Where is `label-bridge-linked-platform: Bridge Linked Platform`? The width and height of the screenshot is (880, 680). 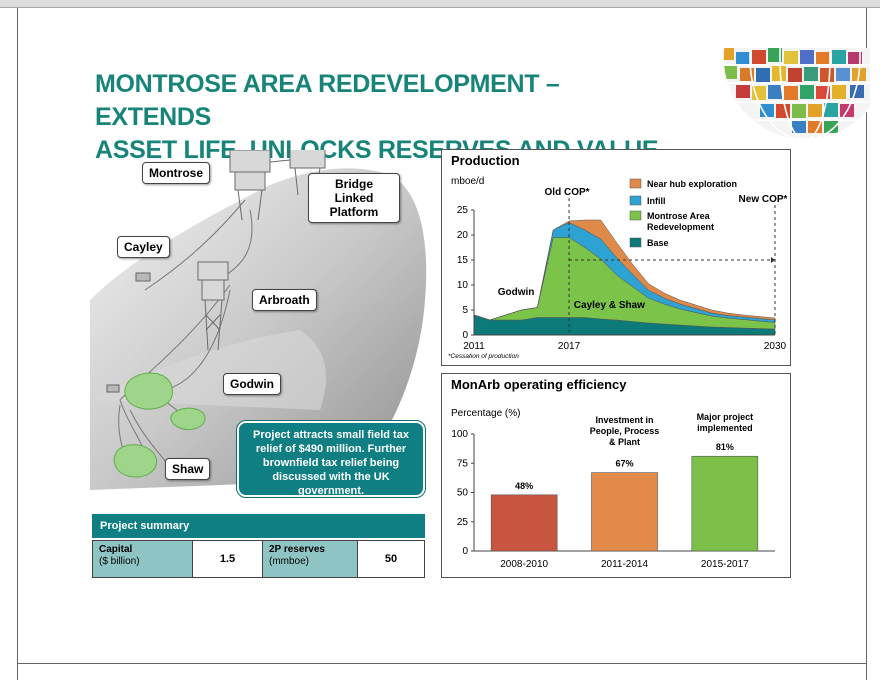
label-bridge-linked-platform: Bridge Linked Platform is located at coordinates (354, 198).